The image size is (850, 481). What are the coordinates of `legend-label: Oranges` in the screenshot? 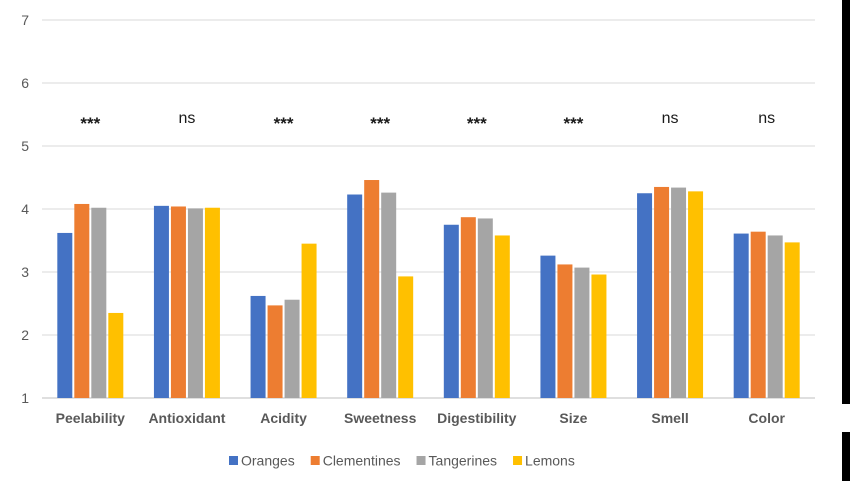 It's located at (268, 461).